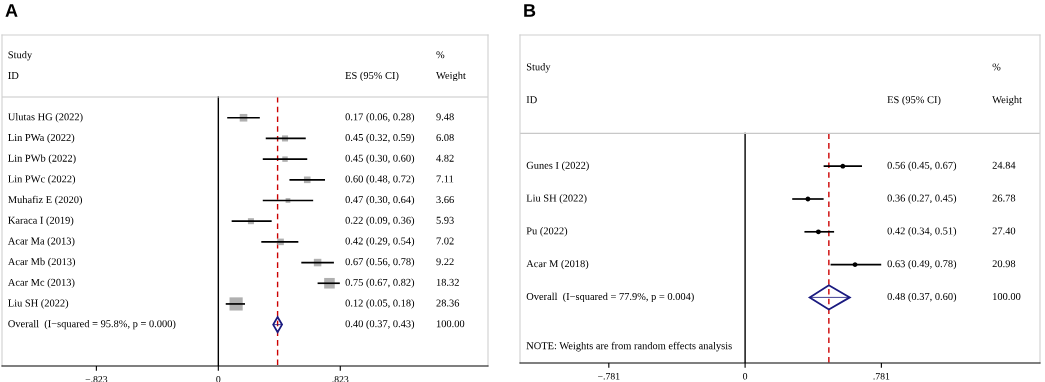 This screenshot has height=382, width=1045. I want to click on annotation: 0.60 (0.48, 0.72), so click(380, 180).